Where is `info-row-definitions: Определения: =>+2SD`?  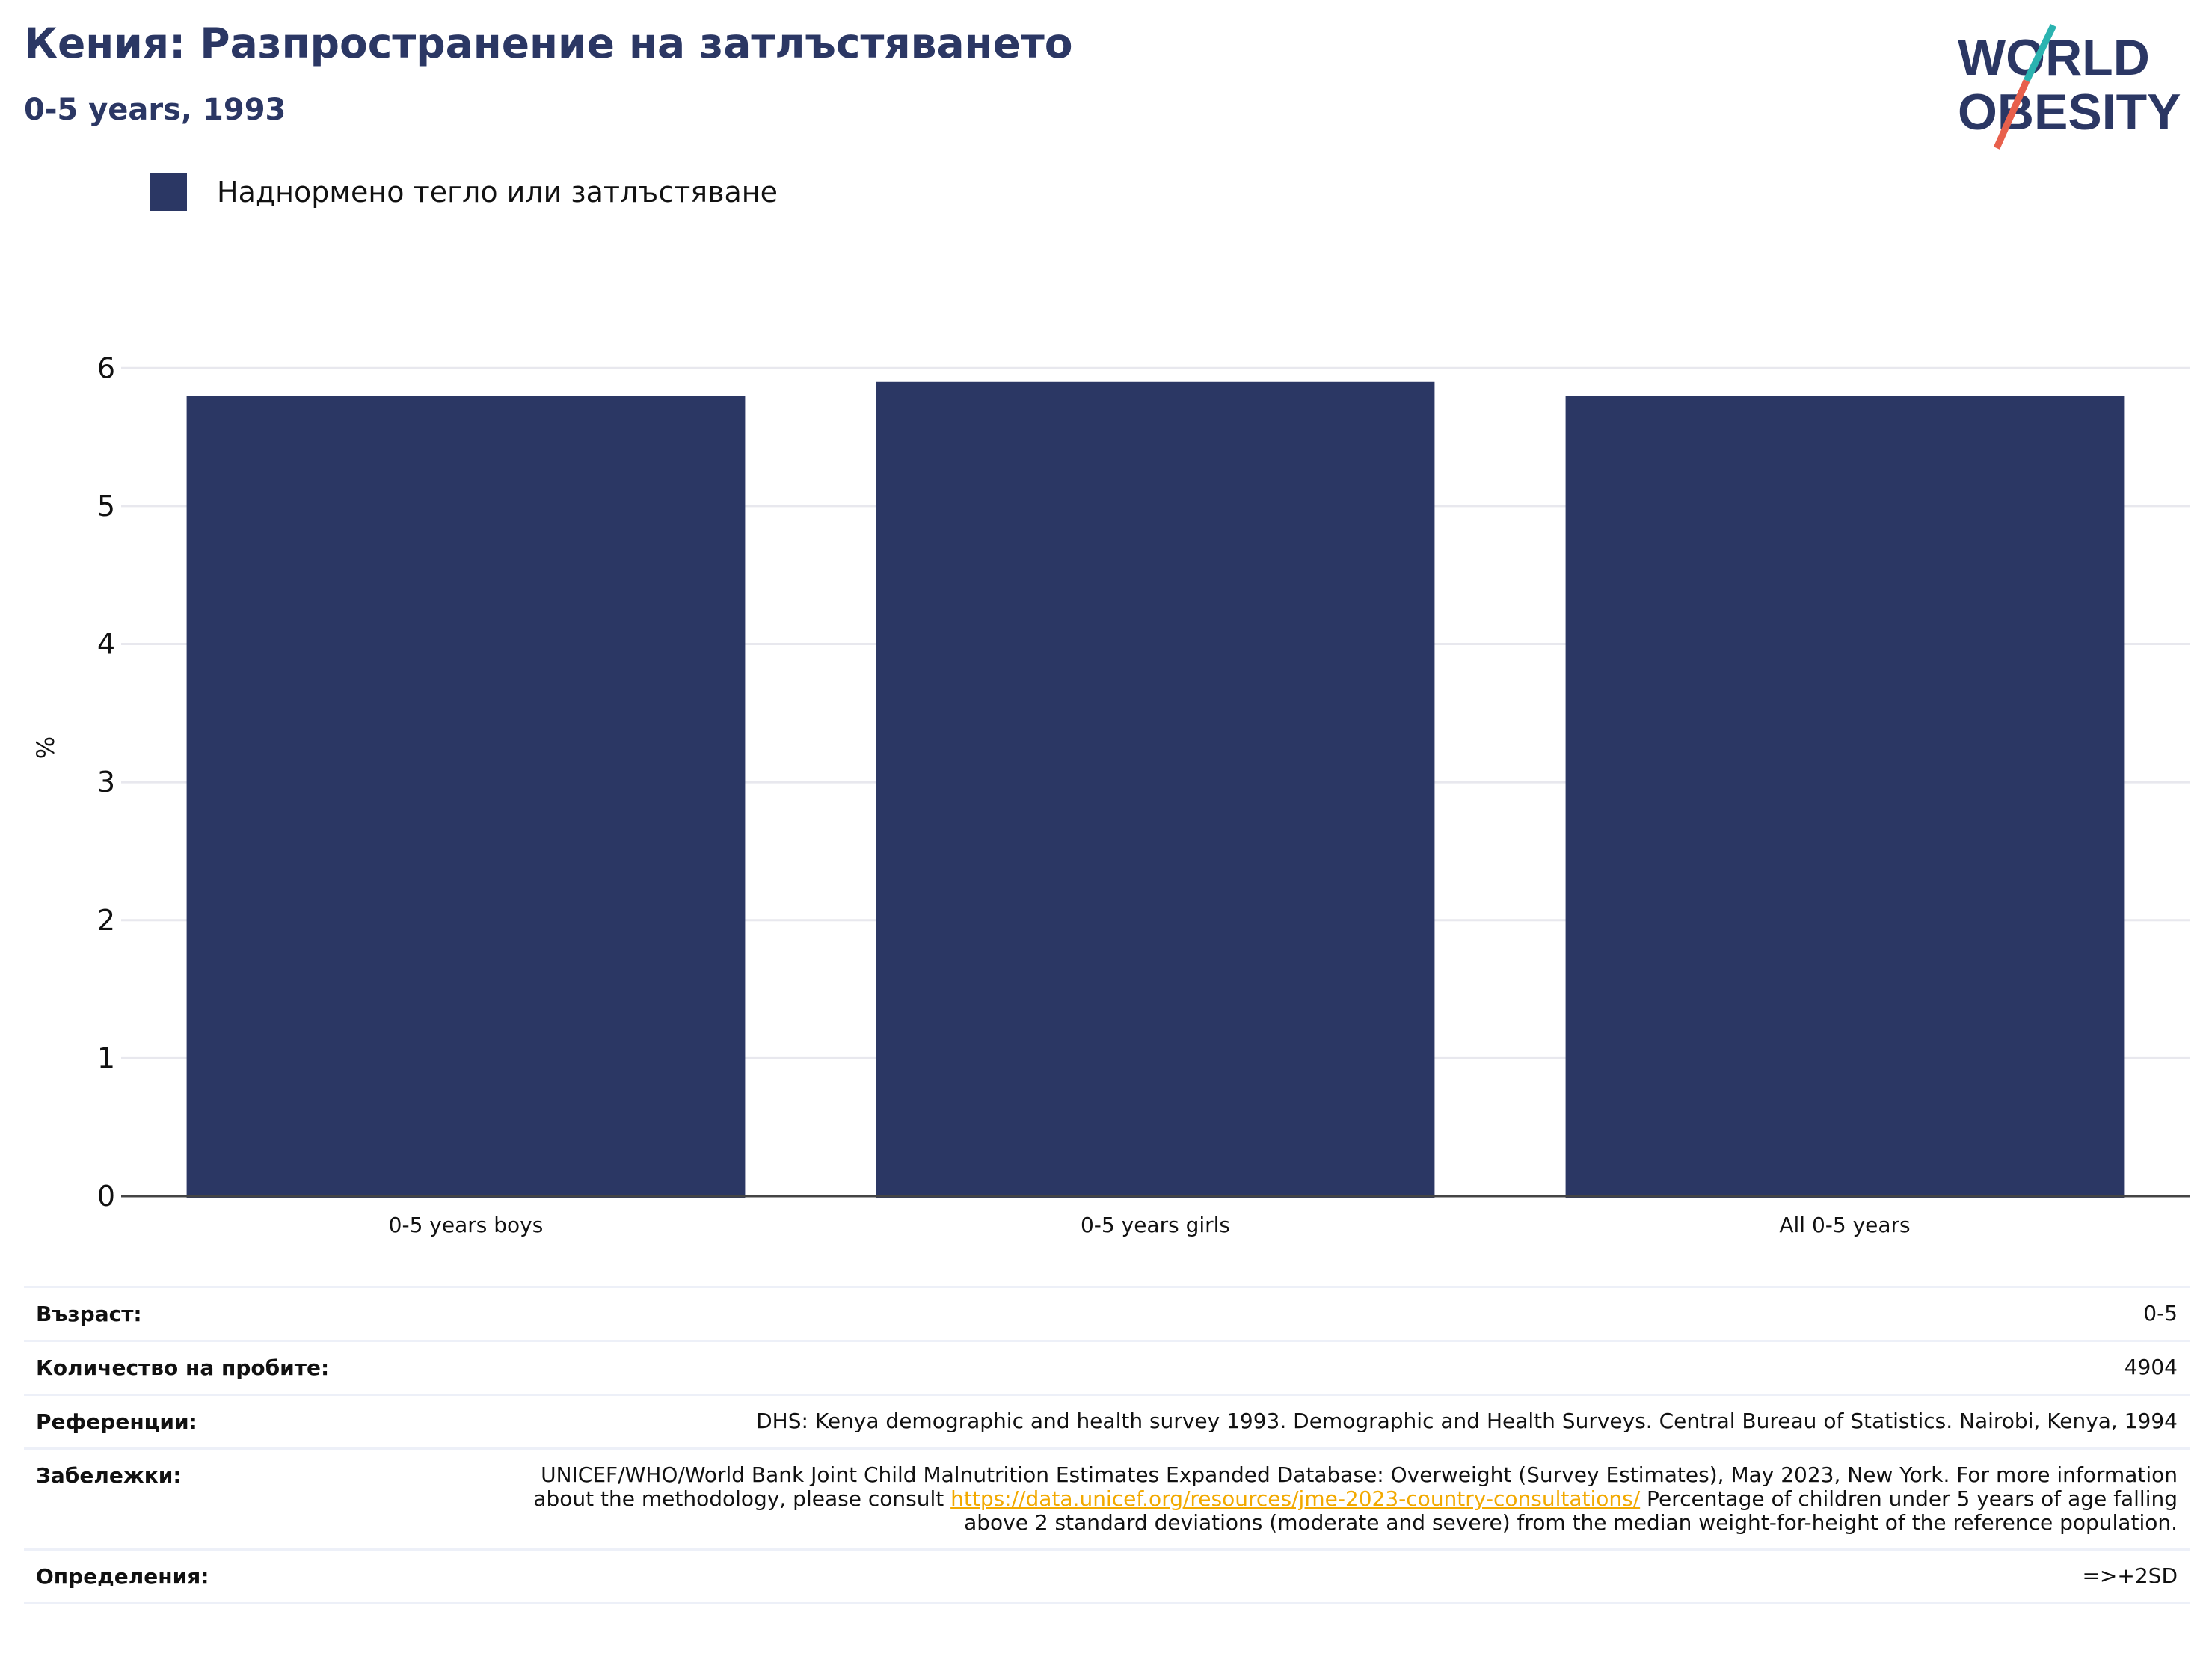
info-row-definitions: Определения: =>+2SD is located at coordinates (1107, 1576).